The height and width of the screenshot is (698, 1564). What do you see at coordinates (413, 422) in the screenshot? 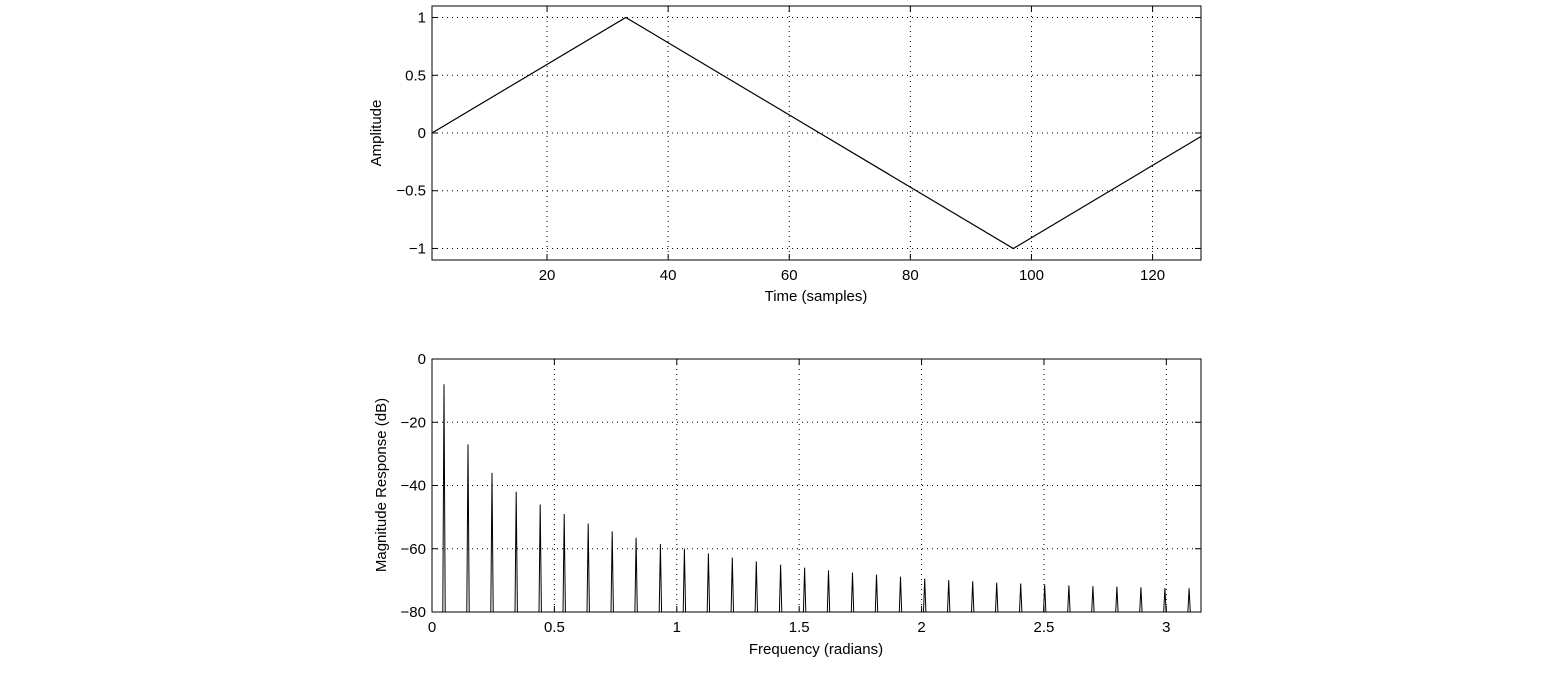
I see `y-tick-label: −20` at bounding box center [413, 422].